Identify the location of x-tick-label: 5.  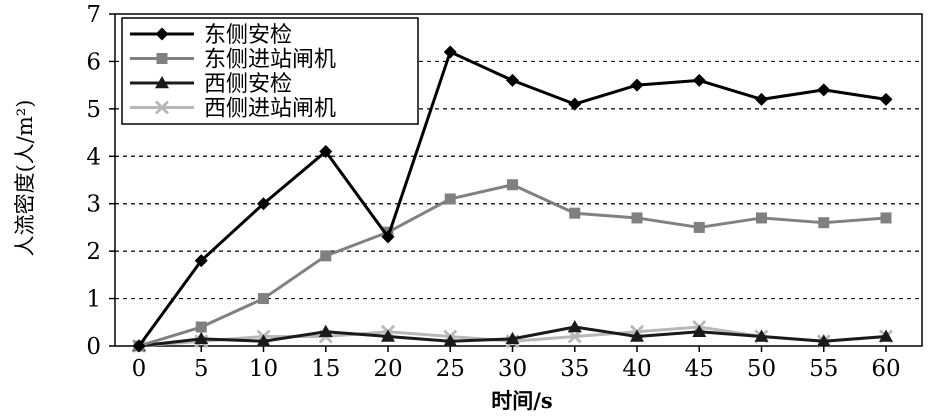
(201, 369).